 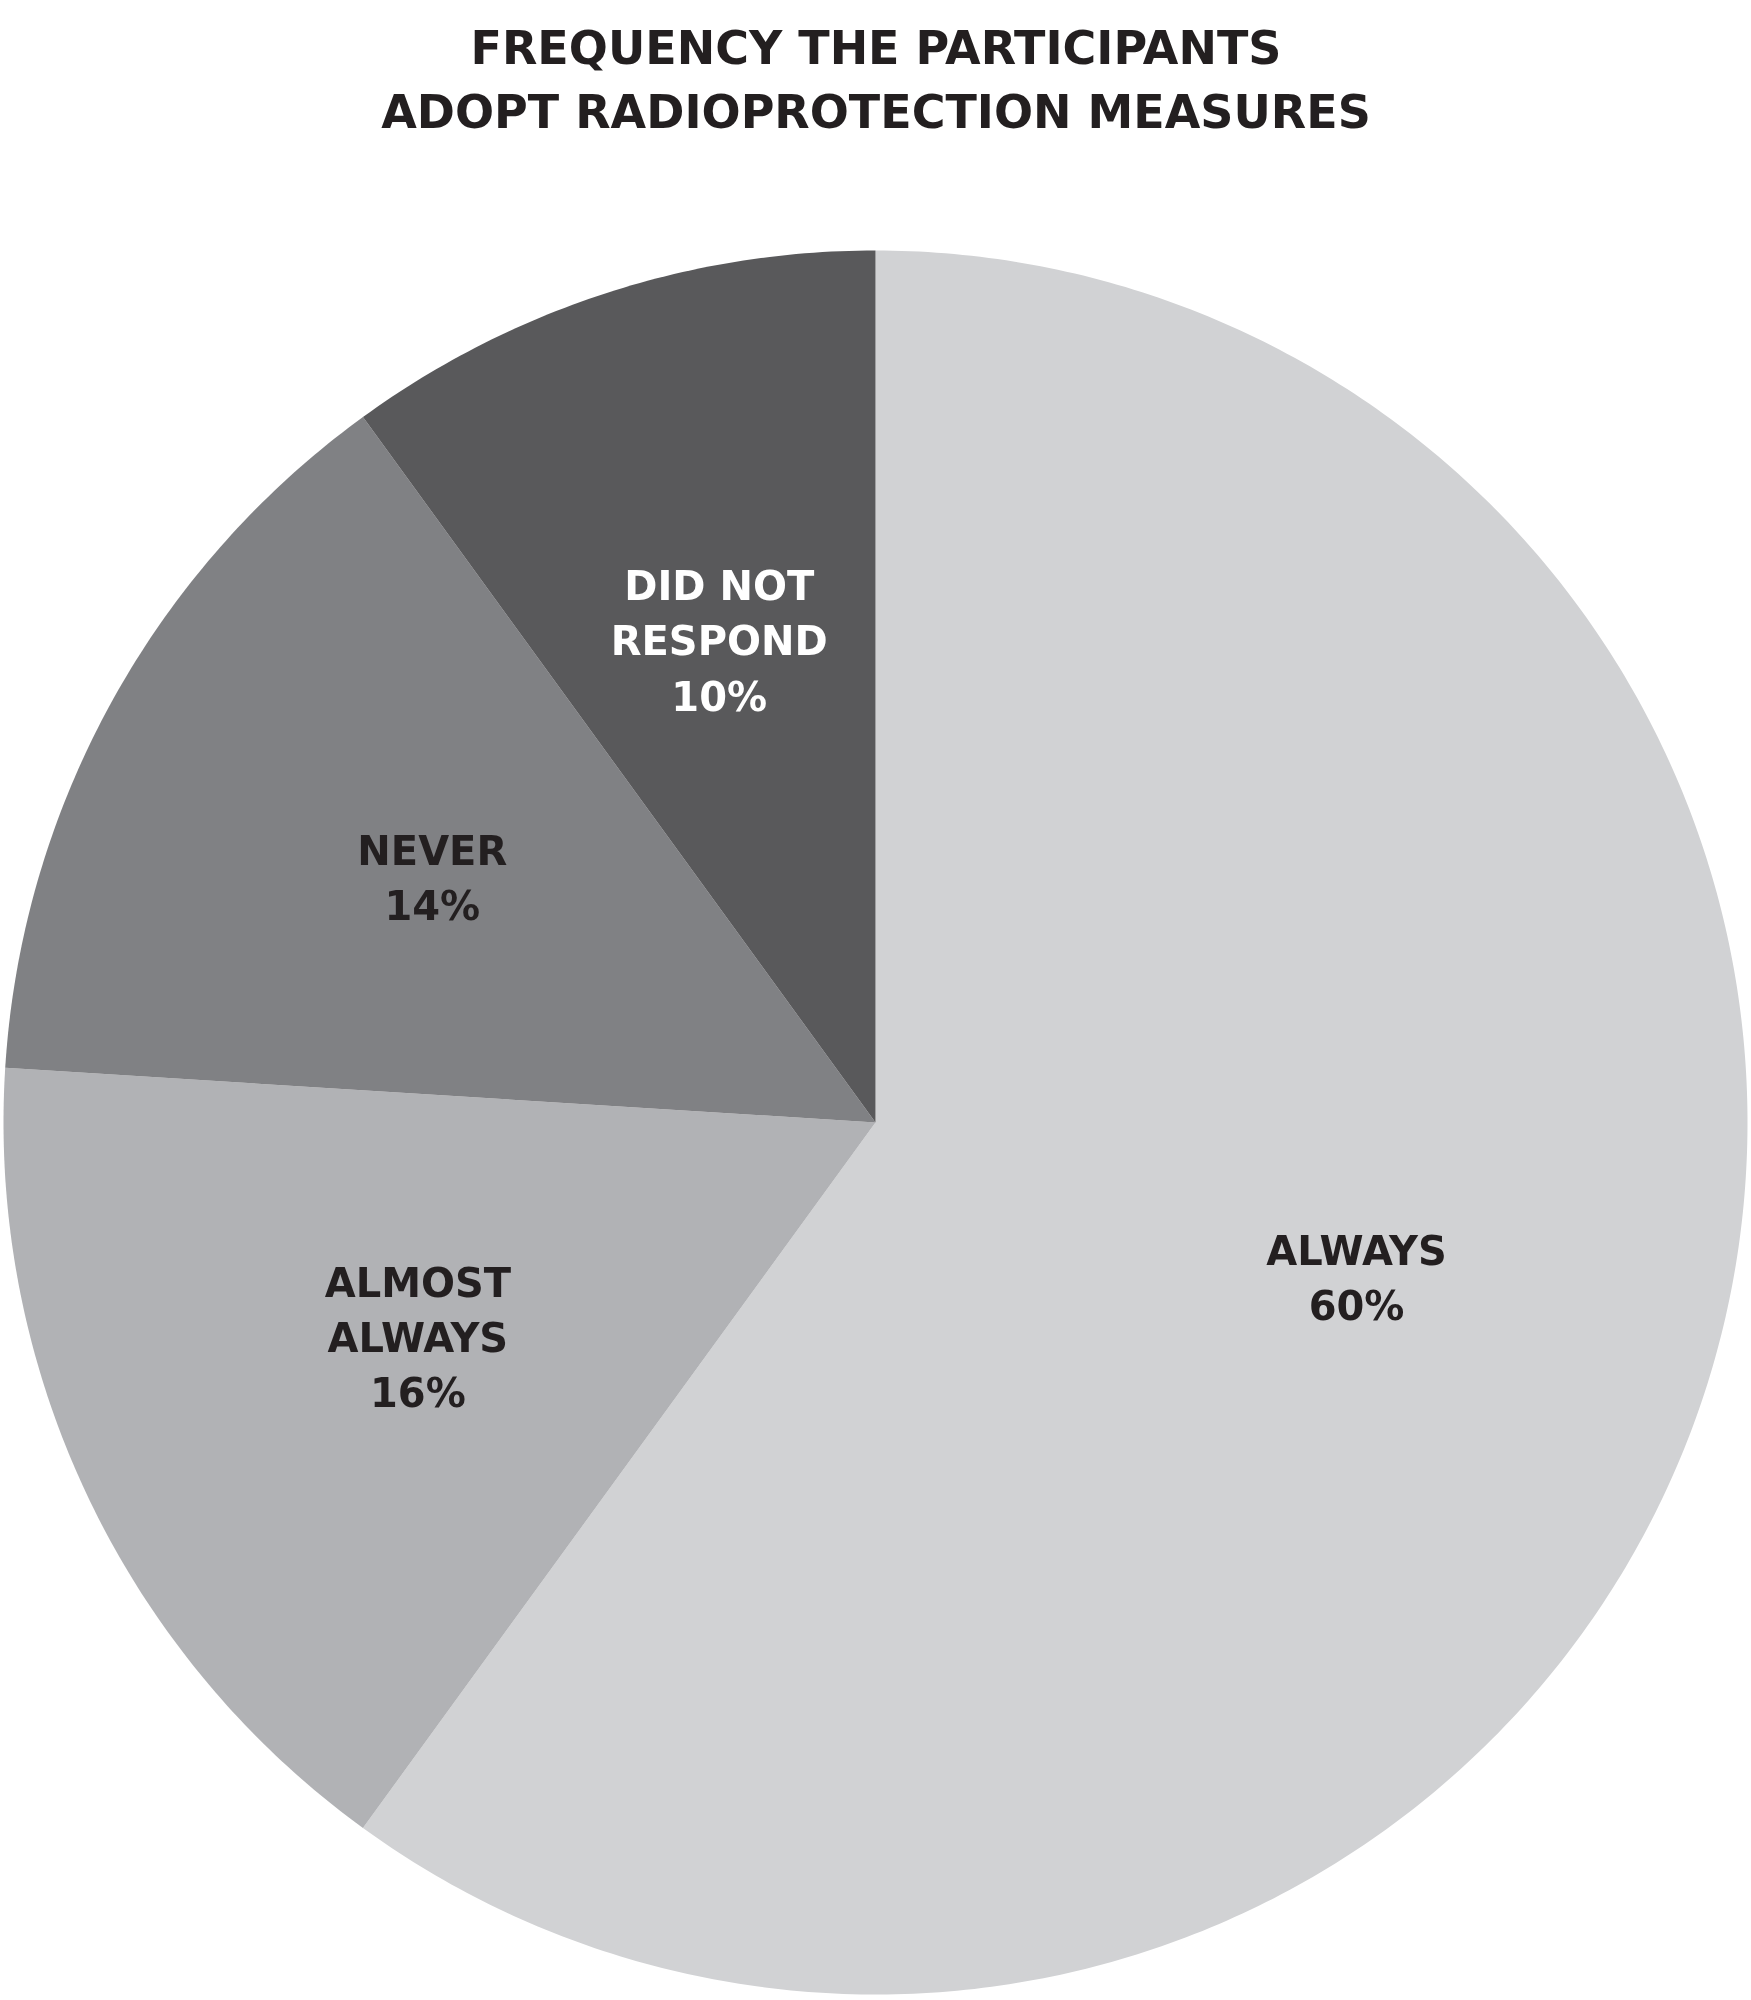 What do you see at coordinates (876, 80) in the screenshot?
I see `chart-title: FREQUENCY THE PARTICIPANTS ADOPT RADIOPROTECTION MEASURES` at bounding box center [876, 80].